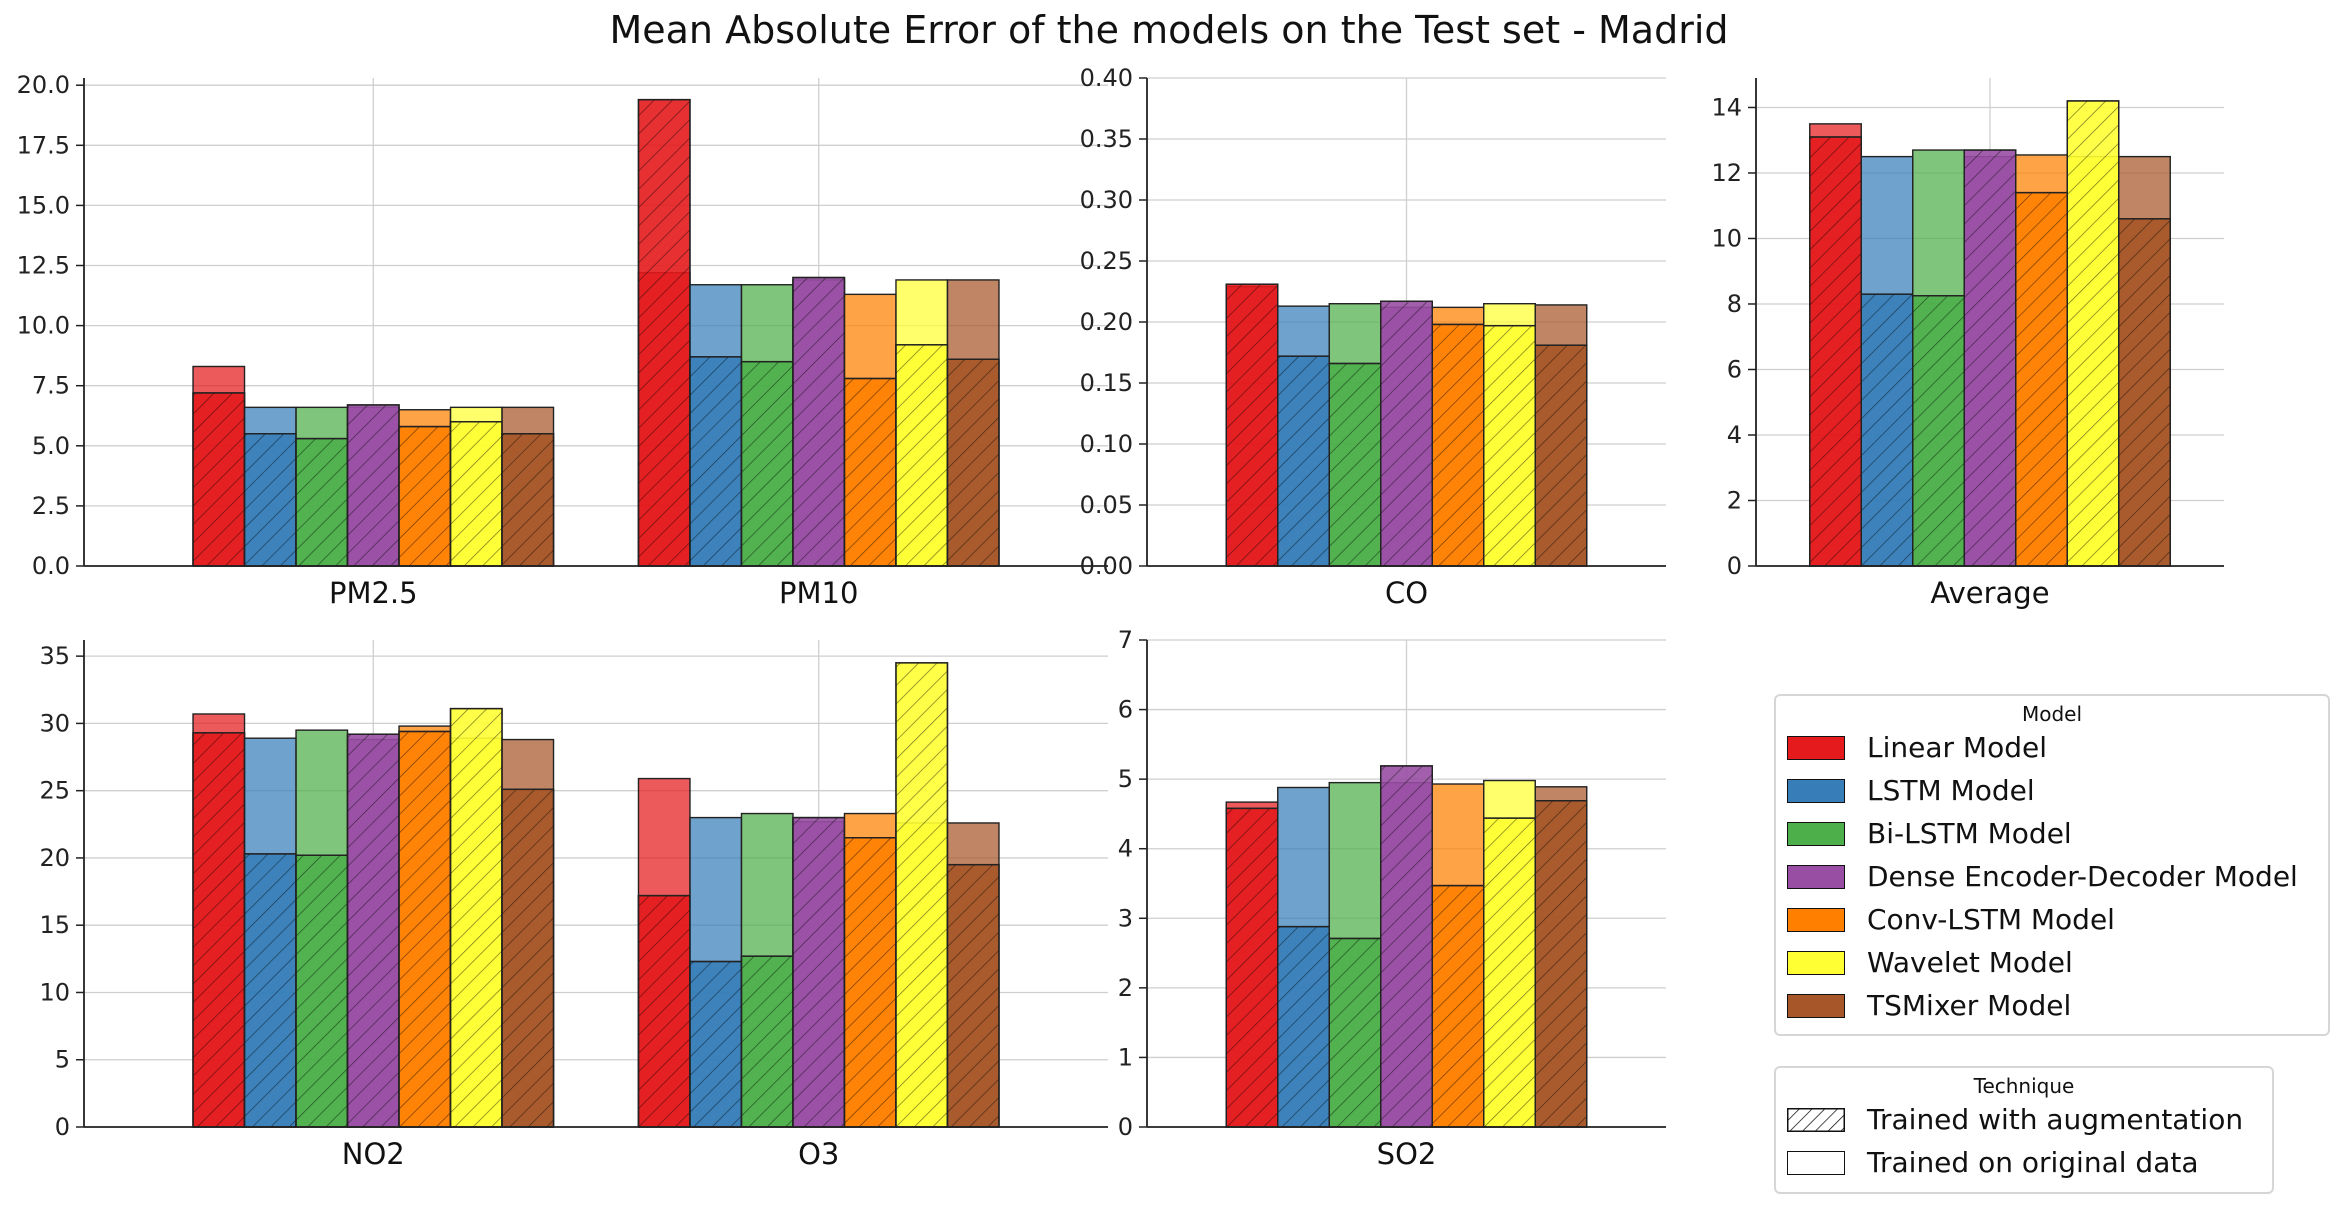  What do you see at coordinates (43, 85) in the screenshot?
I see `y-tick-label: 20.0` at bounding box center [43, 85].